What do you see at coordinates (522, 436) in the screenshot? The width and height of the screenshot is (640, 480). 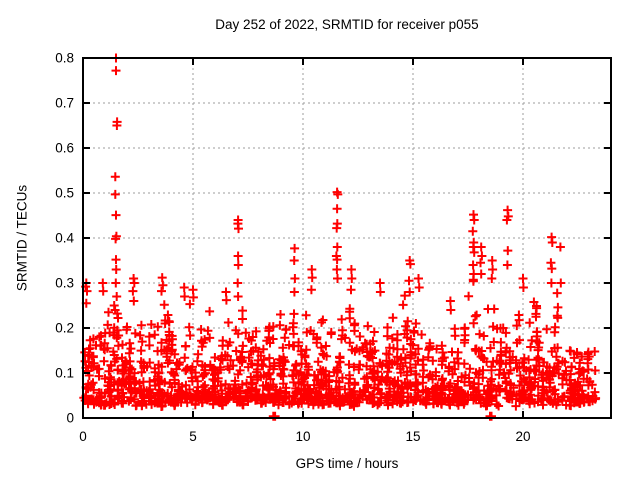 I see `x-tick-label: 20` at bounding box center [522, 436].